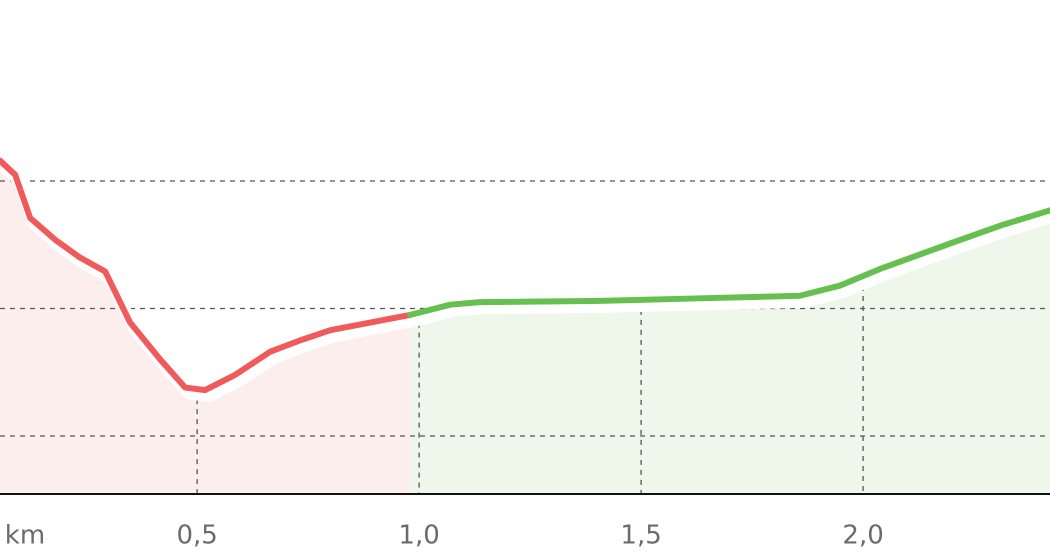 This screenshot has width=1050, height=560. I want to click on line-halo, so click(731, 269).